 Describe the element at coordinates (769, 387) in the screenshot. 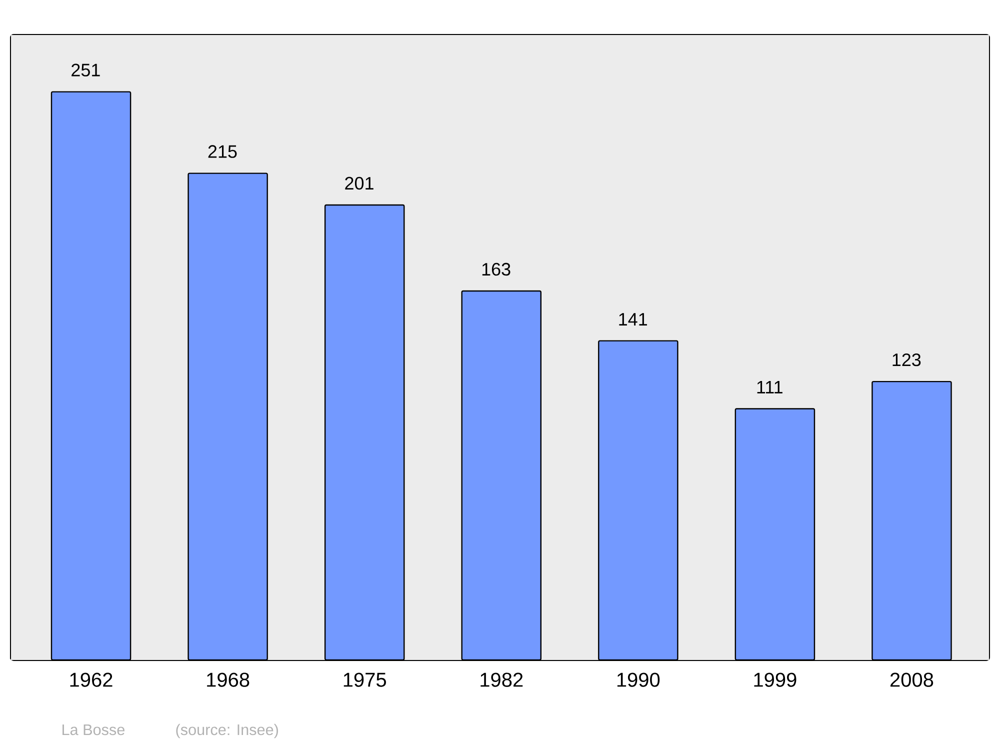

I see `data-label: 111` at that location.